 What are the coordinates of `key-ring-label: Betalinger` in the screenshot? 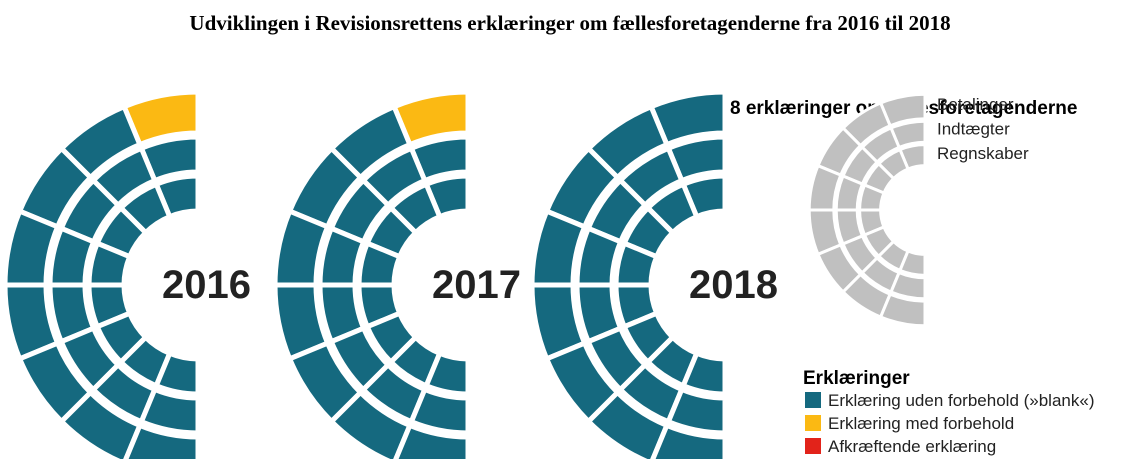 It's located at (975, 104).